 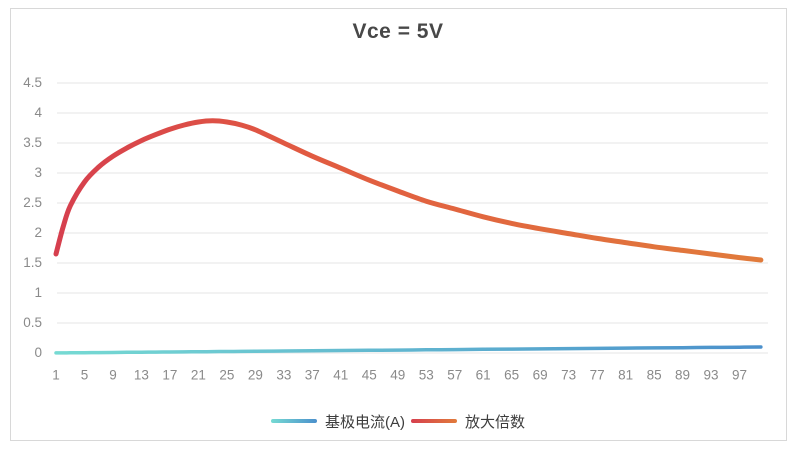 I want to click on y-tick-label: 3, so click(x=38, y=172).